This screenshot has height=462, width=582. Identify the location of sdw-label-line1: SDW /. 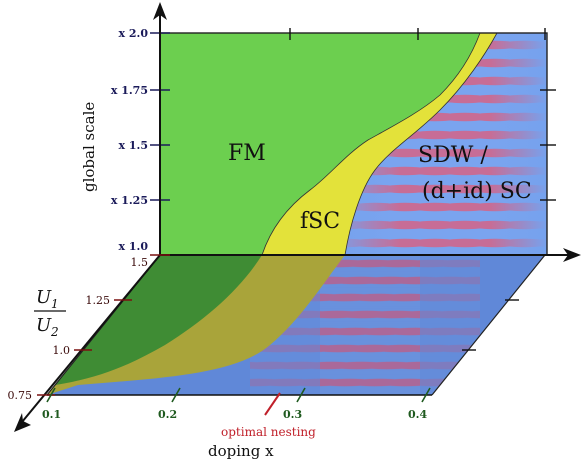
(453, 155).